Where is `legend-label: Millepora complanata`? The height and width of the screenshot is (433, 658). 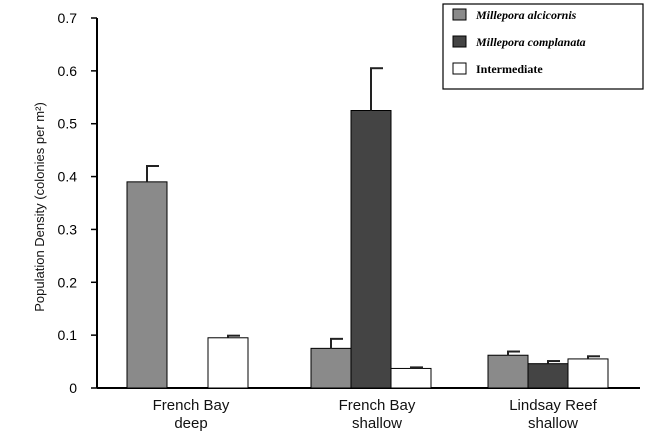 legend-label: Millepora complanata is located at coordinates (530, 42).